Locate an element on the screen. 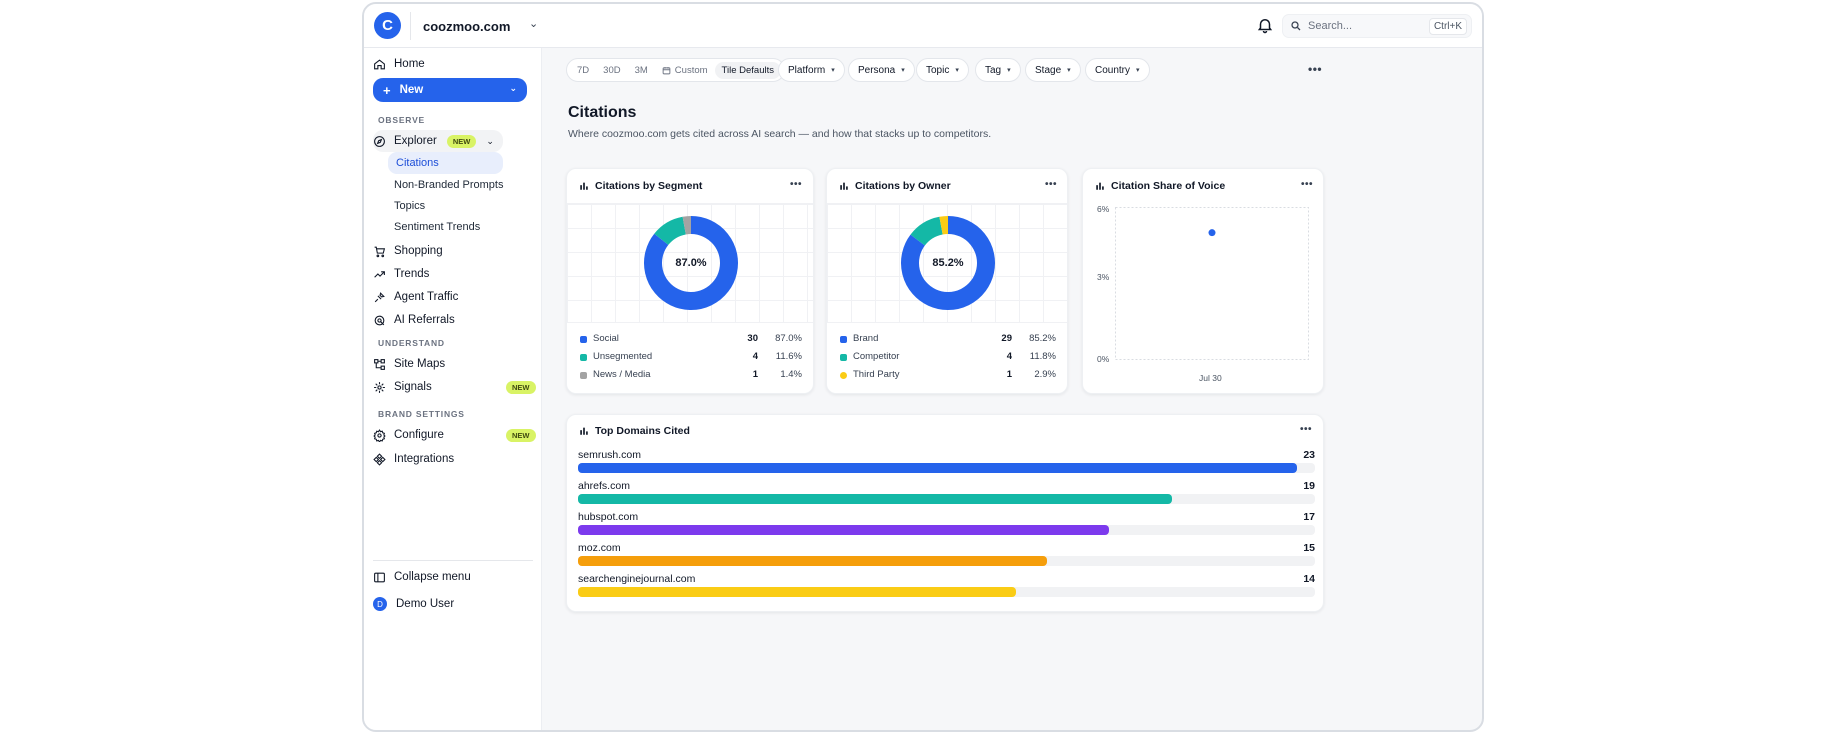 The image size is (1845, 735). chevron-down-icon: ▾ is located at coordinates (957, 70).